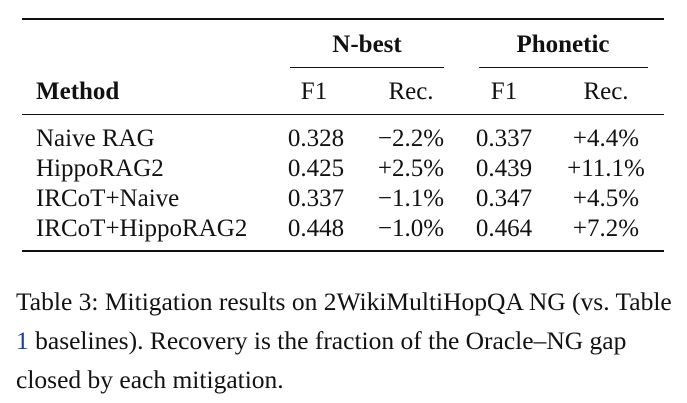  Describe the element at coordinates (411, 228) in the screenshot. I see `row-nbest-rec: −1.0%` at that location.